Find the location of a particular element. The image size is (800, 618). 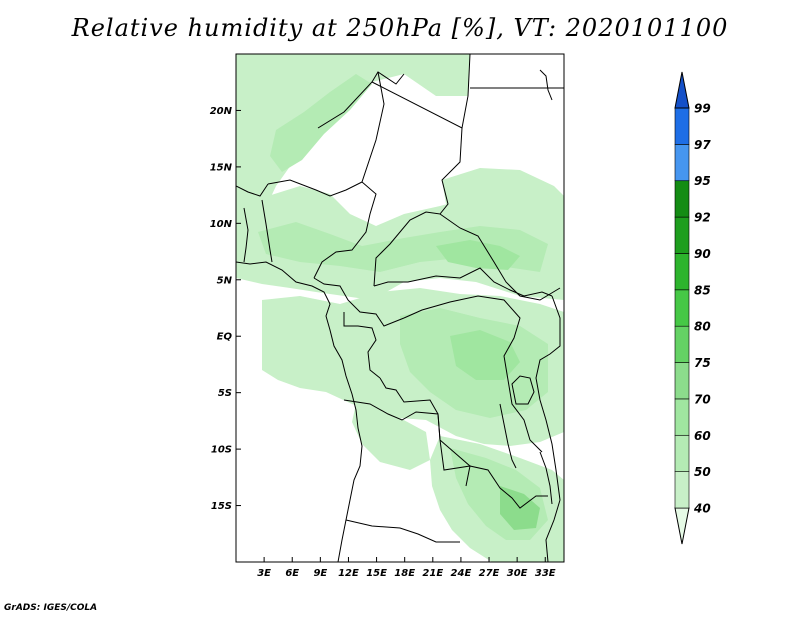

border-drc-east is located at coordinates (473, 374).